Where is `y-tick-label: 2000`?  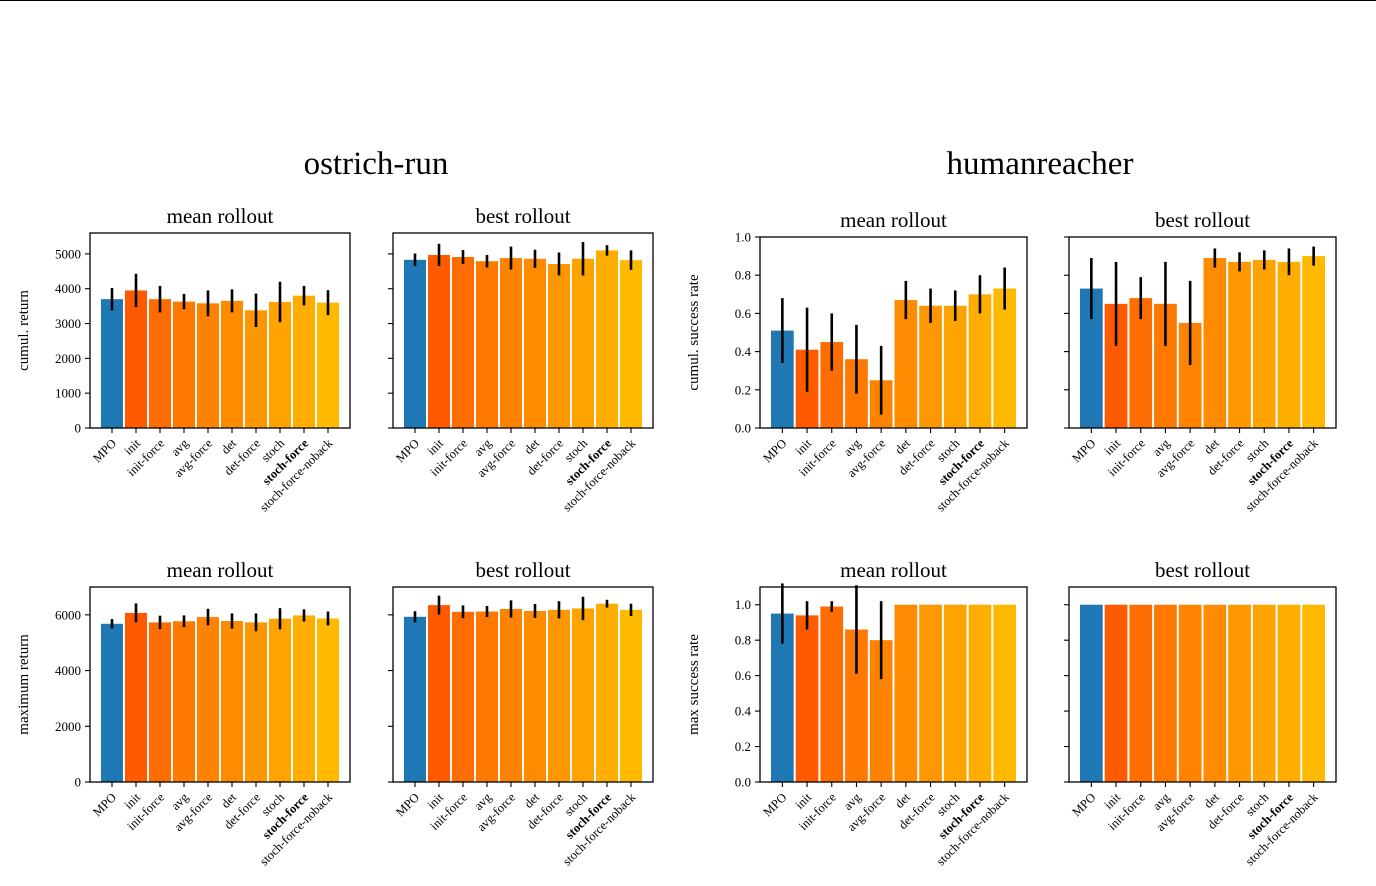 y-tick-label: 2000 is located at coordinates (68, 358).